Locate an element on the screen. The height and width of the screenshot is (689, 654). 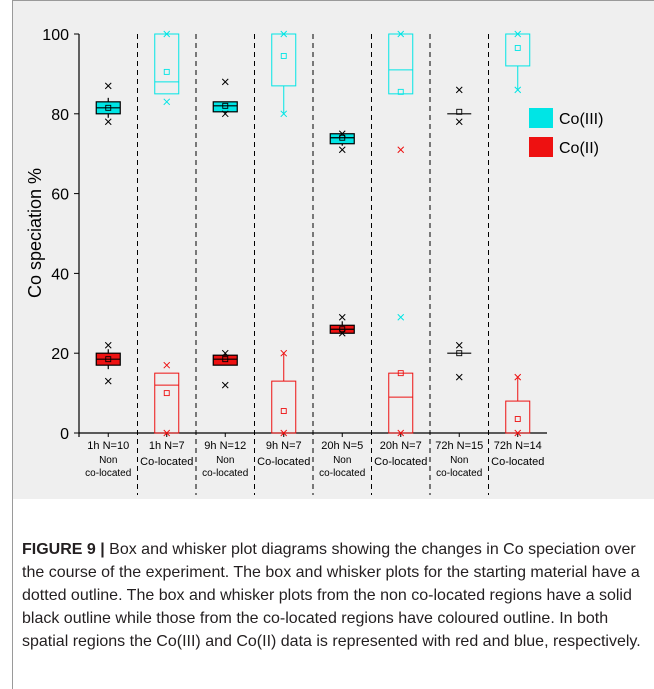
legend-label: Co(II) is located at coordinates (579, 148).